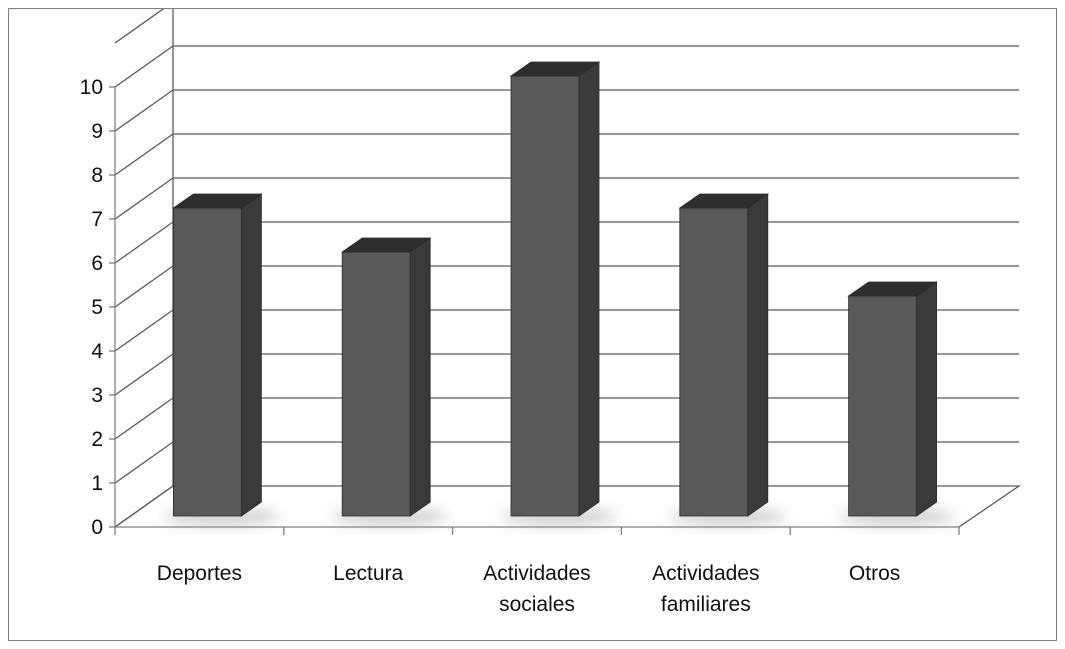  Describe the element at coordinates (537, 604) in the screenshot. I see `x-category-label: sociales` at that location.